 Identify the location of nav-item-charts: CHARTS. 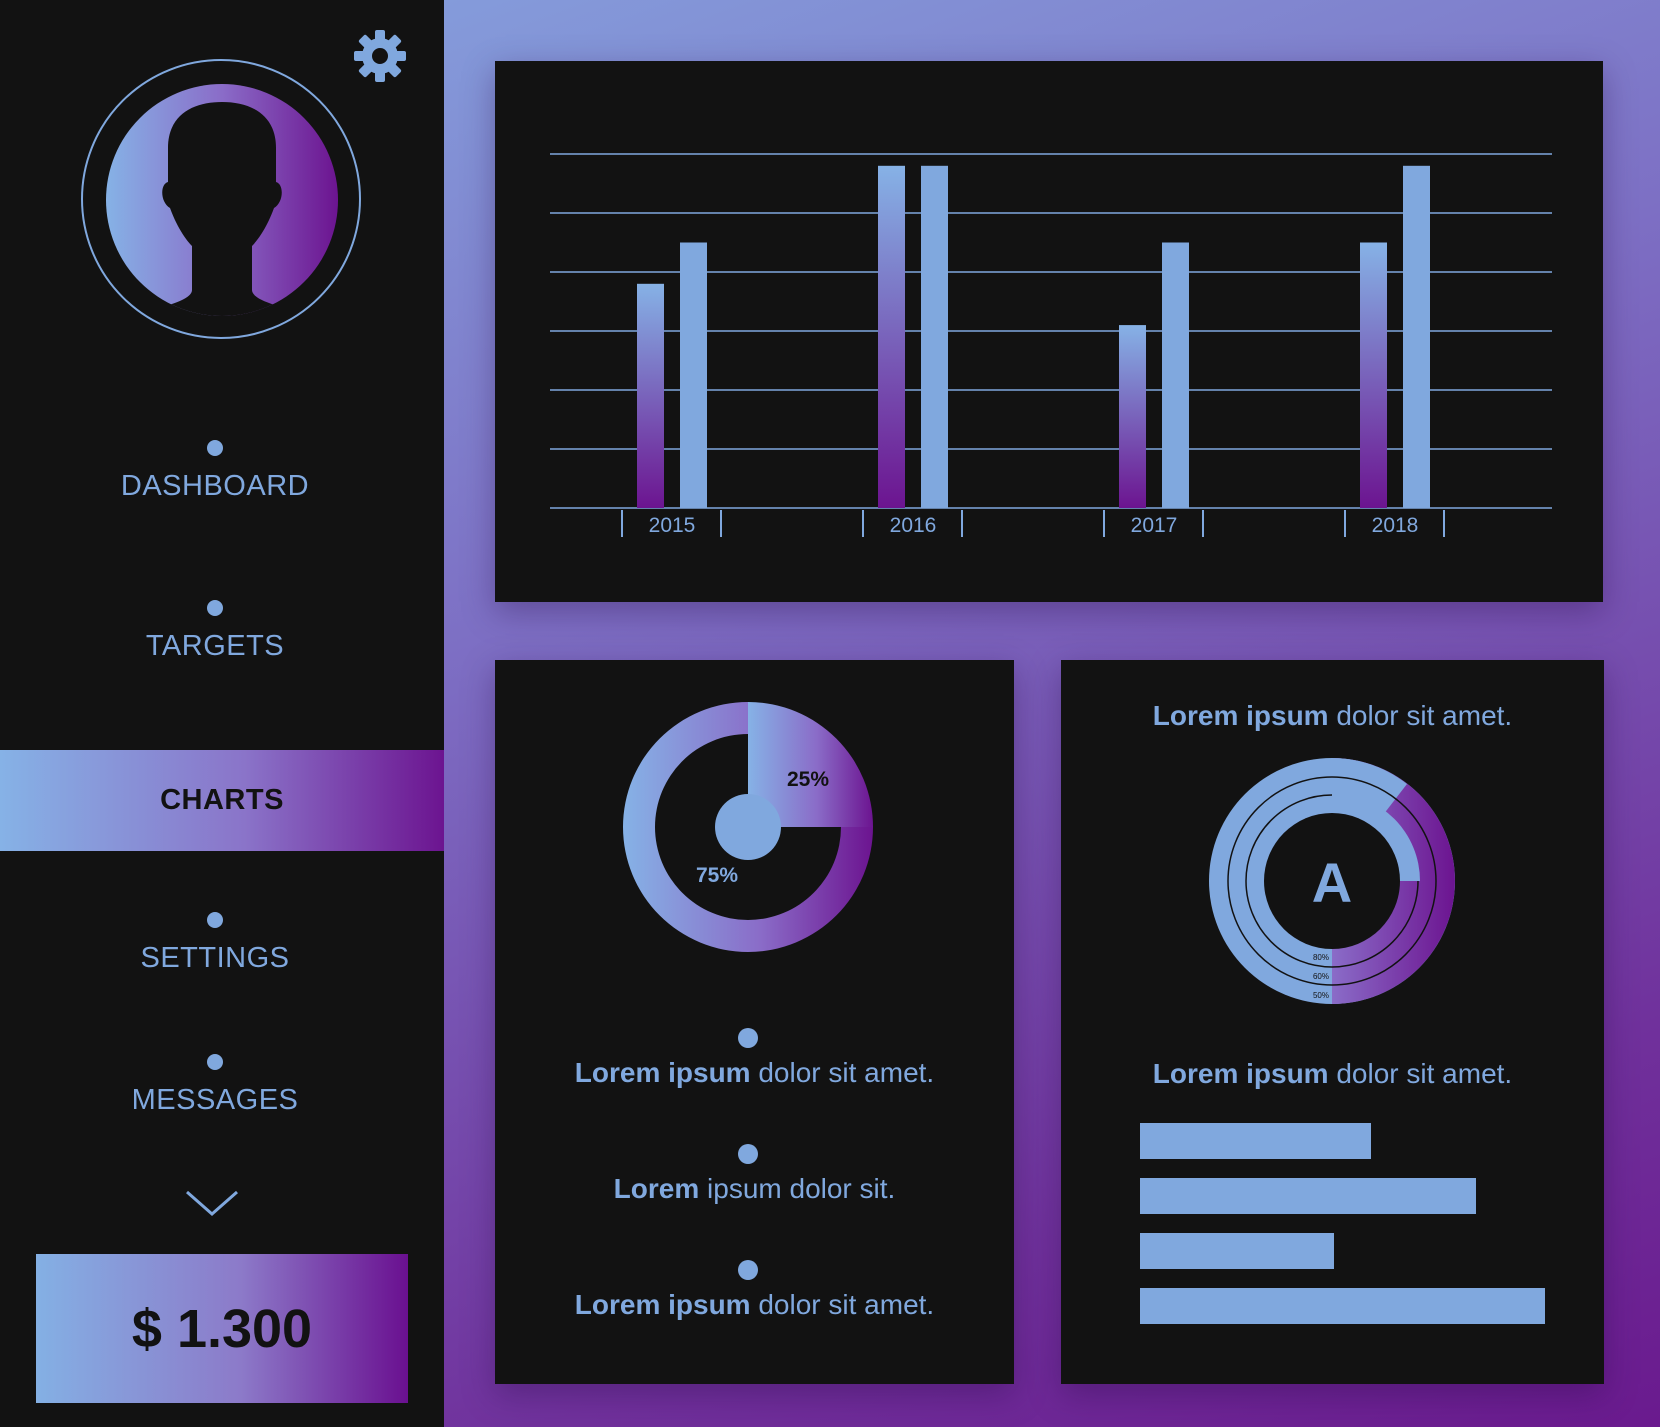
(222, 800).